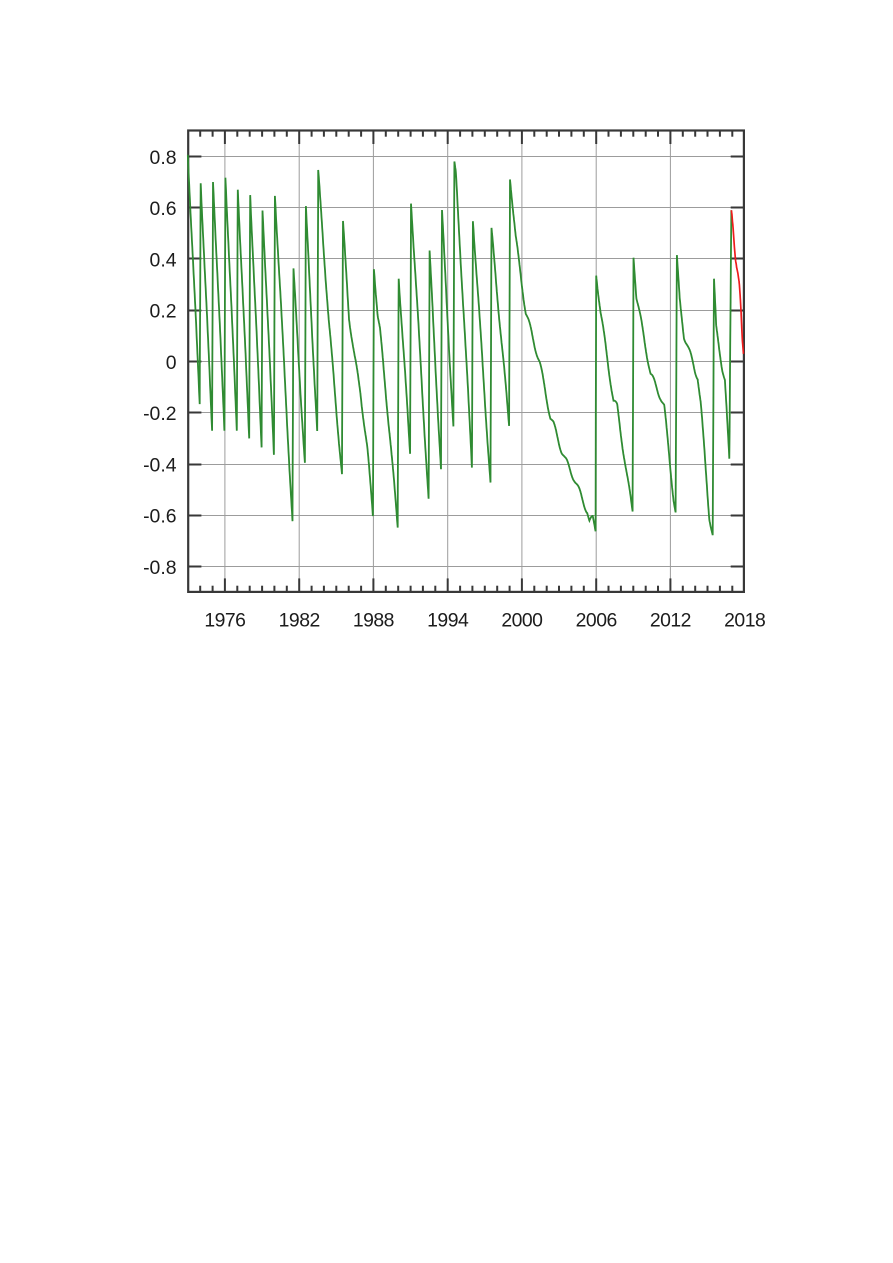 The width and height of the screenshot is (893, 1263). I want to click on svg-text: 1976, so click(224, 621).